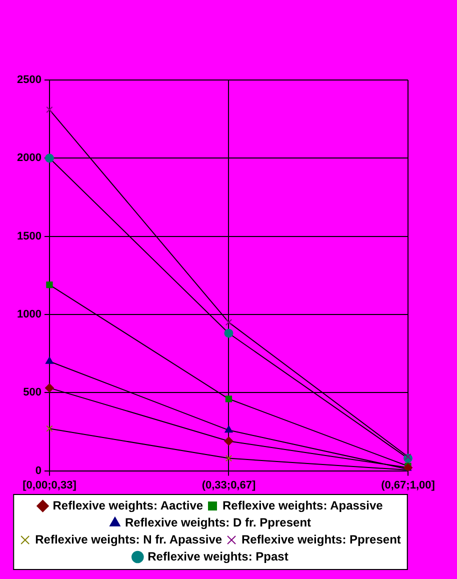  Describe the element at coordinates (49, 485) in the screenshot. I see `x-tick-label: [0,00;0,33]` at that location.